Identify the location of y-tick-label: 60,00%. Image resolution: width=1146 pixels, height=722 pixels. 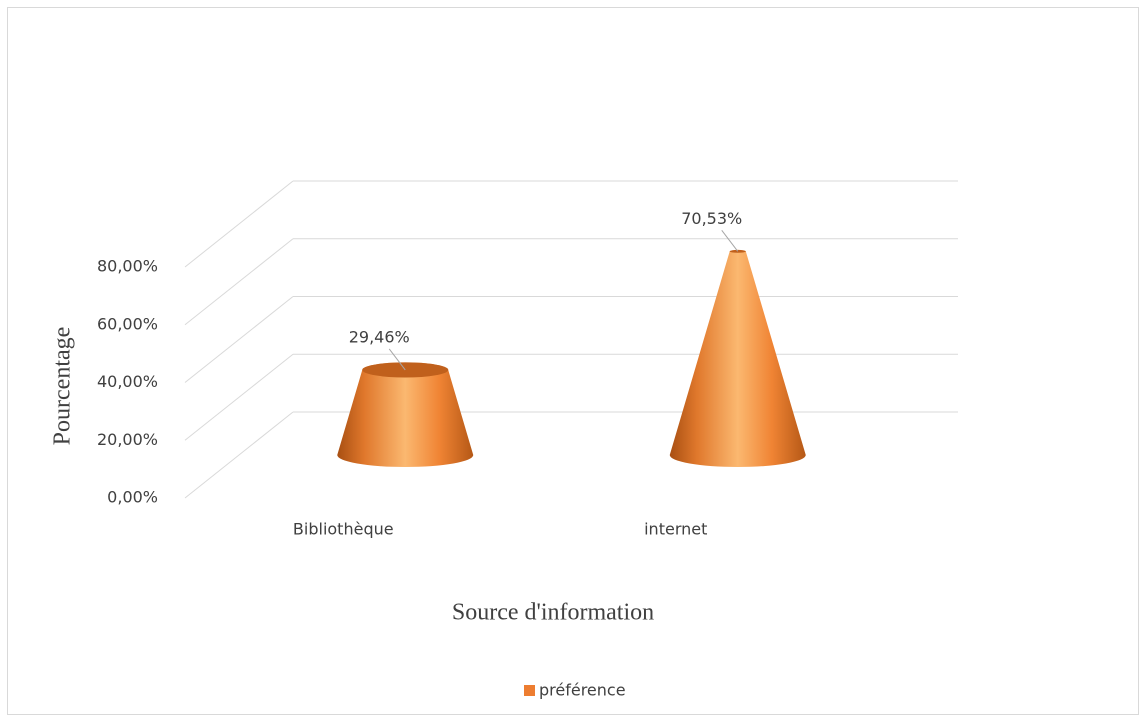
(127, 323).